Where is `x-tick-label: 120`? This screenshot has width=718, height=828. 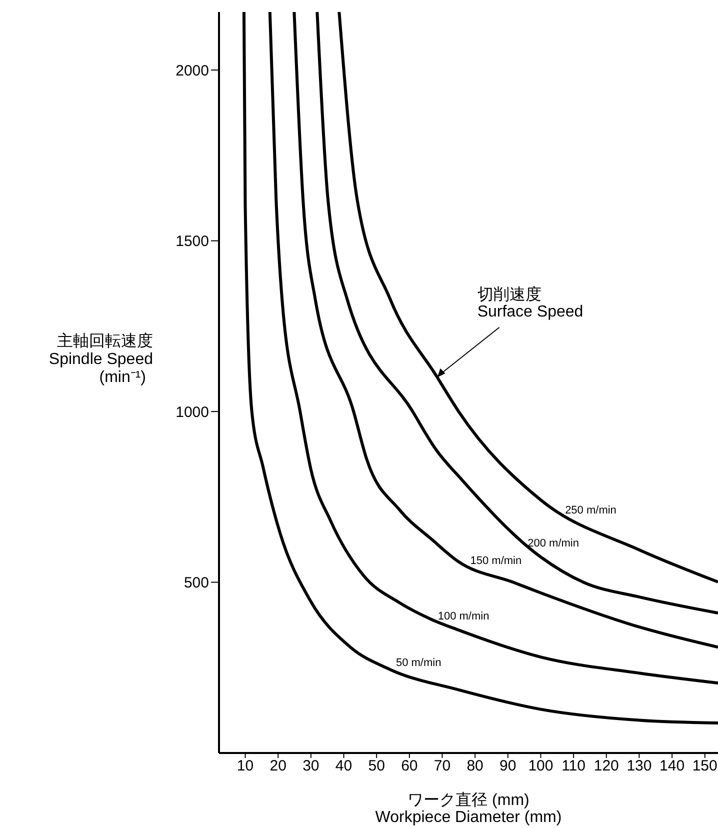
x-tick-label: 120 is located at coordinates (606, 766).